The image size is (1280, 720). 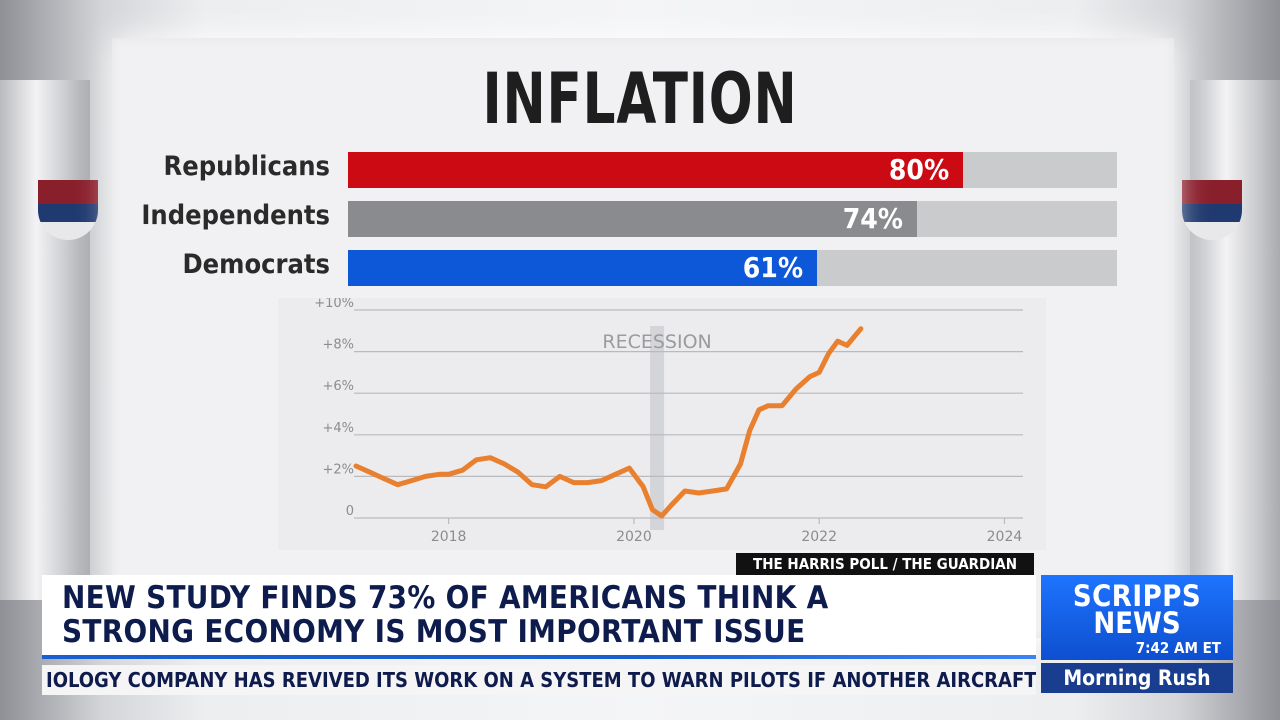 I want to click on studio-pillar-left, so click(x=45, y=340).